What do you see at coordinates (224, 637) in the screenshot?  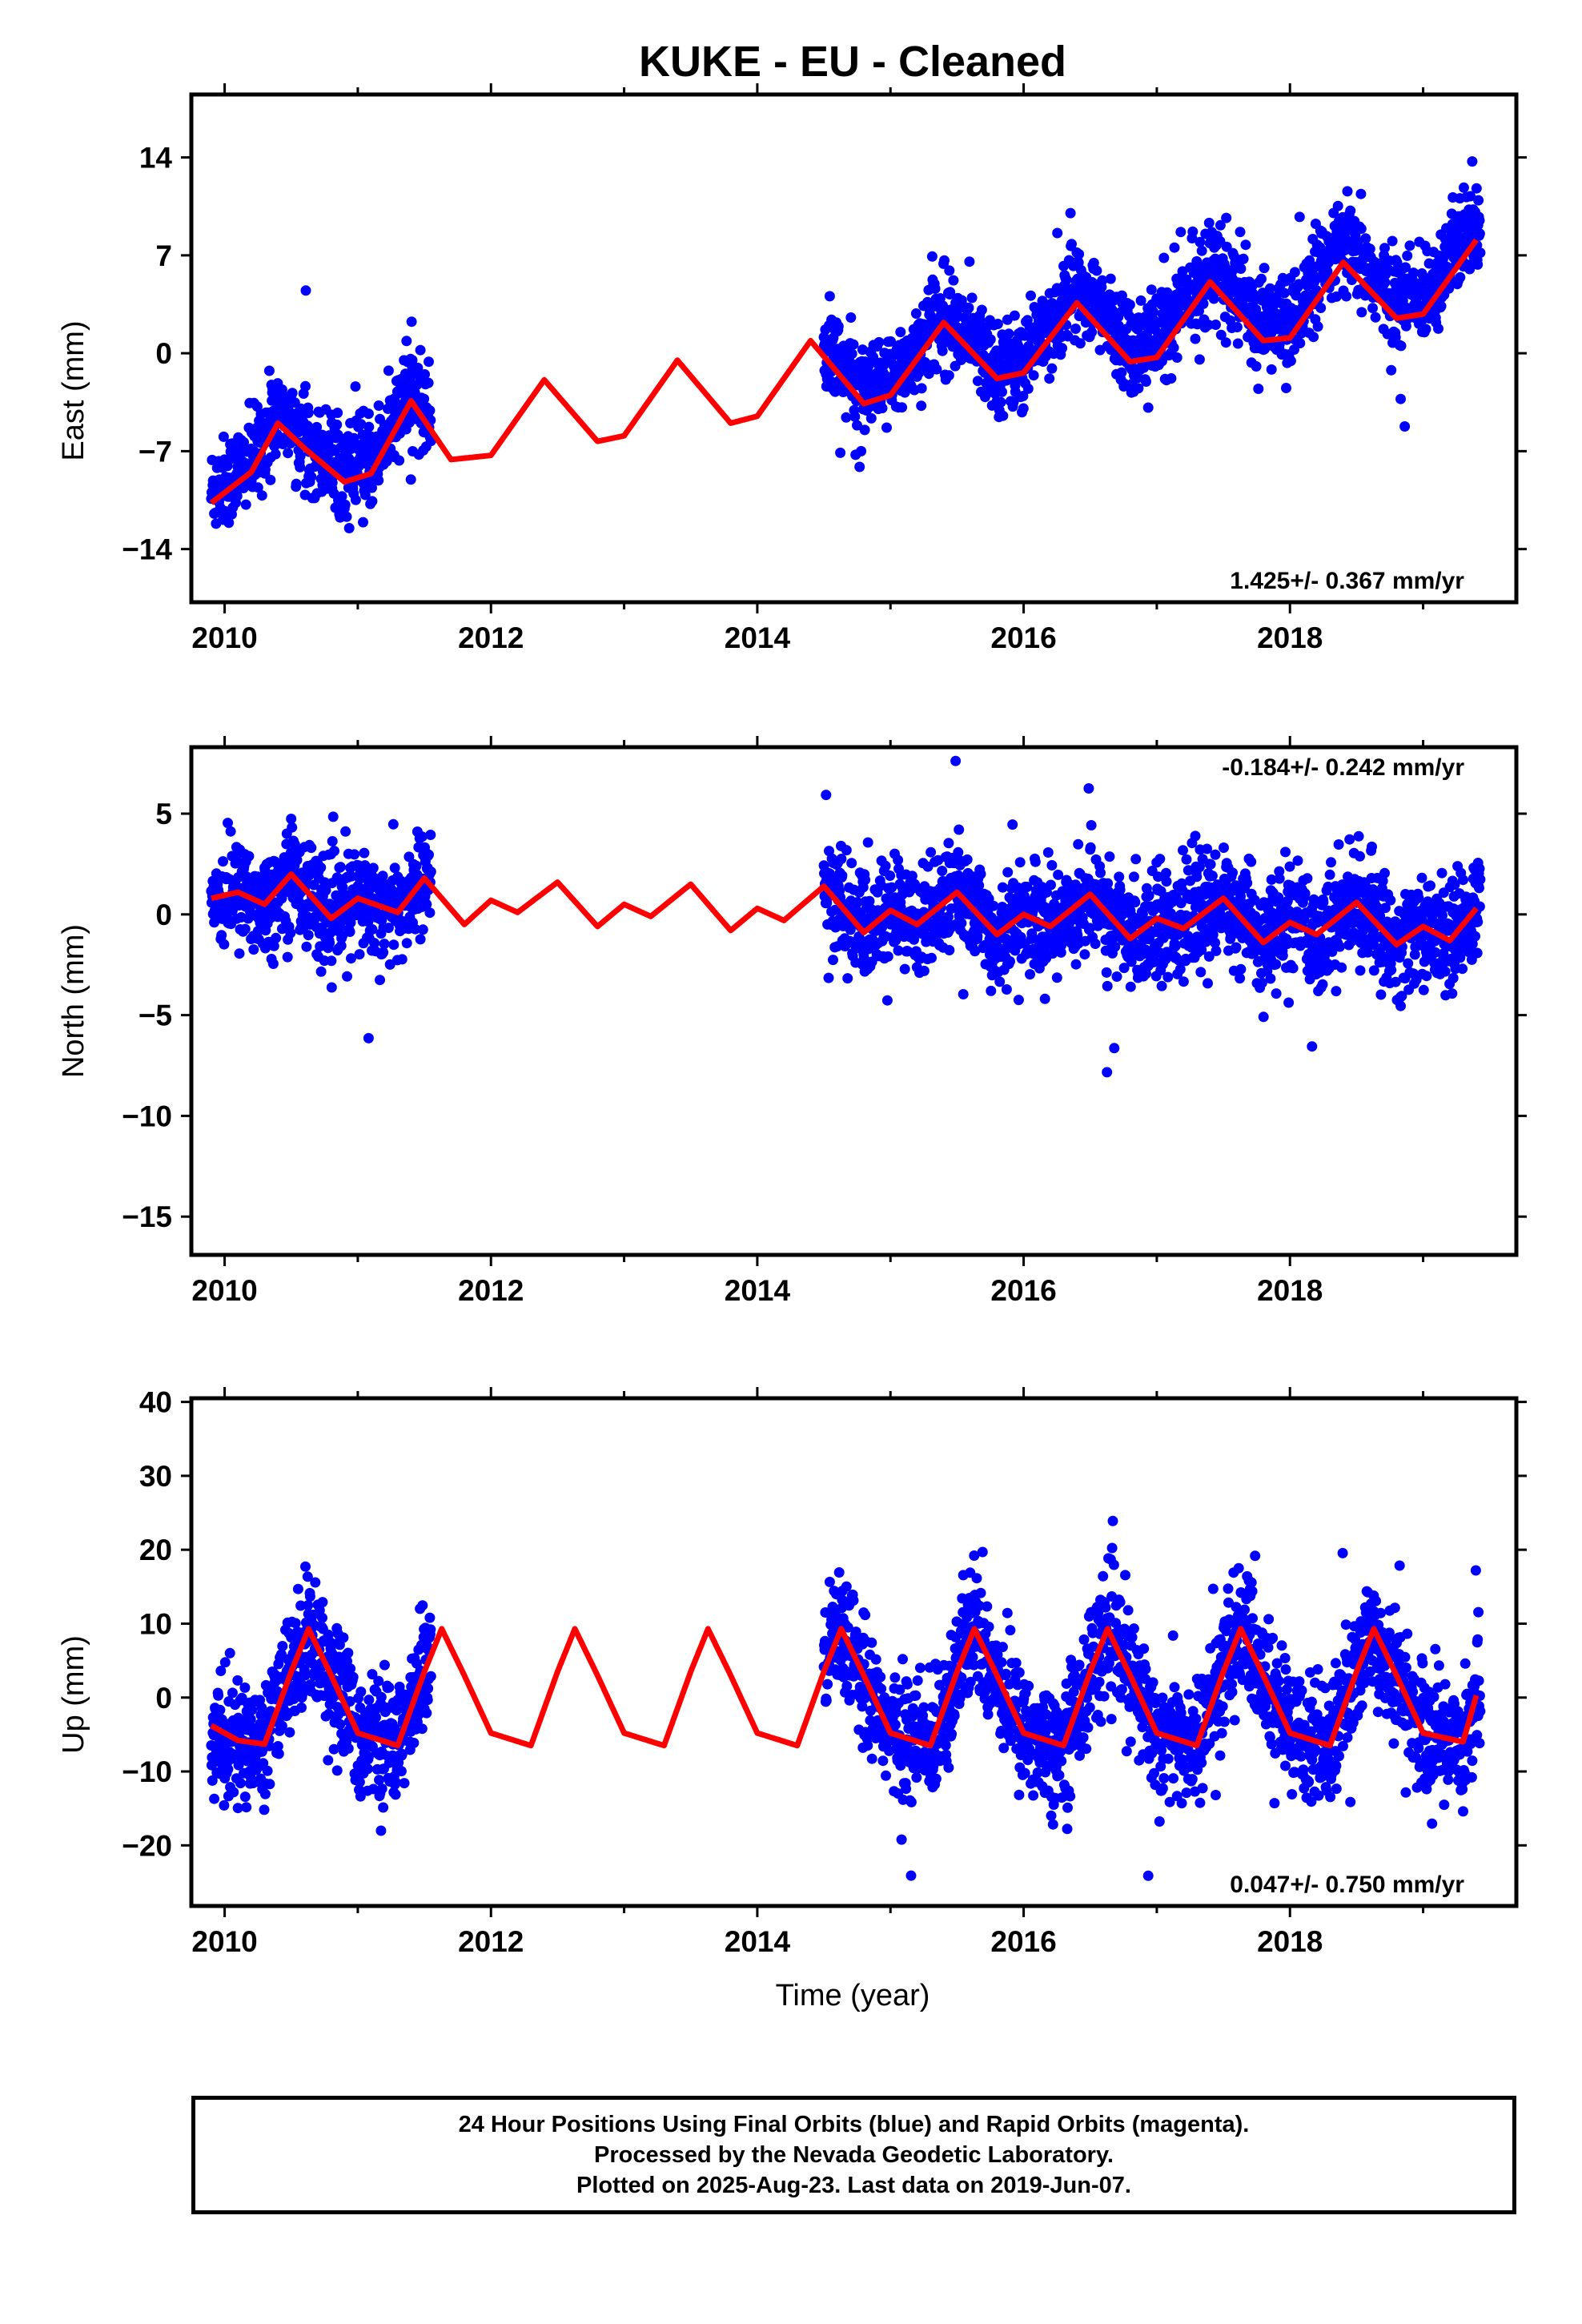 I see `x-tick-label: 2010` at bounding box center [224, 637].